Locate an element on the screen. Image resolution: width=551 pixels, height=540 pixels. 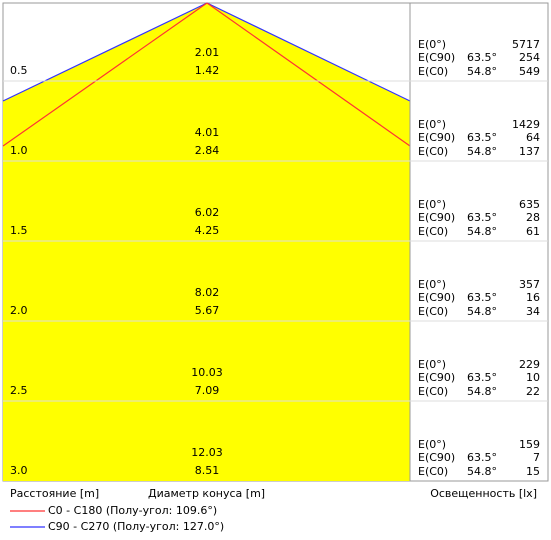
e-value: 5717 is located at coordinates (526, 44).